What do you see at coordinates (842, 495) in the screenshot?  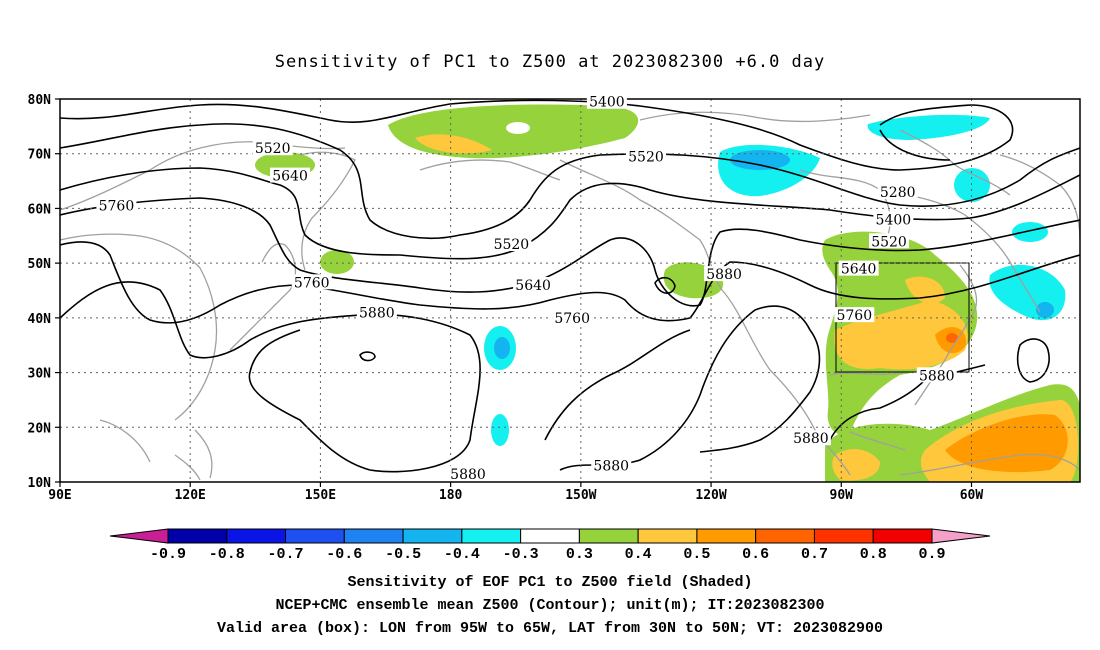 I see `lon-tick-label: 90W` at bounding box center [842, 495].